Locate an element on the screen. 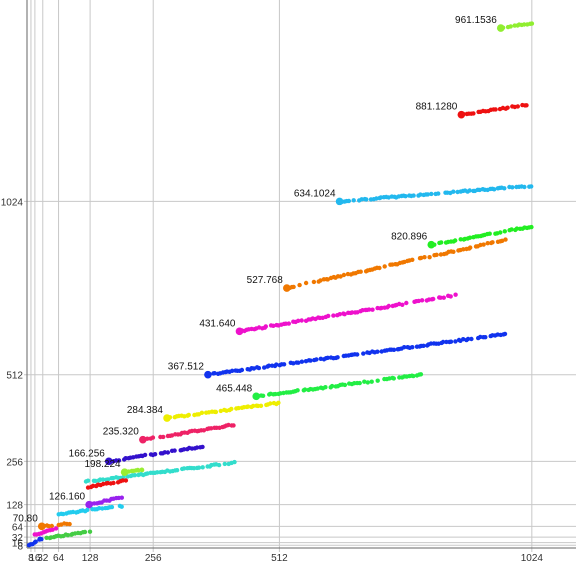 The height and width of the screenshot is (565, 576). y-tick-label: 512 is located at coordinates (14, 376).